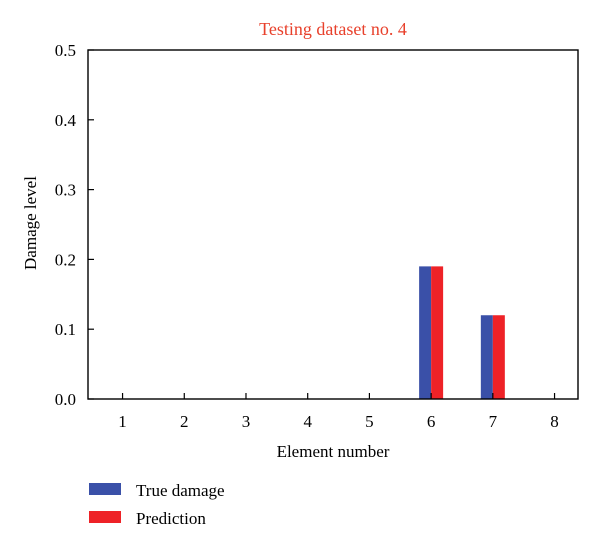 The height and width of the screenshot is (549, 600). Describe the element at coordinates (122, 421) in the screenshot. I see `x-tick-label: 1` at that location.